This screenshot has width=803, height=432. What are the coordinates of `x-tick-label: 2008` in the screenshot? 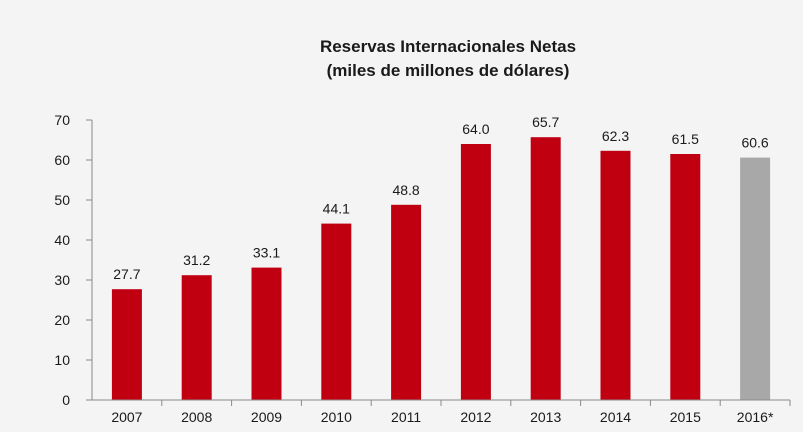 It's located at (196, 417).